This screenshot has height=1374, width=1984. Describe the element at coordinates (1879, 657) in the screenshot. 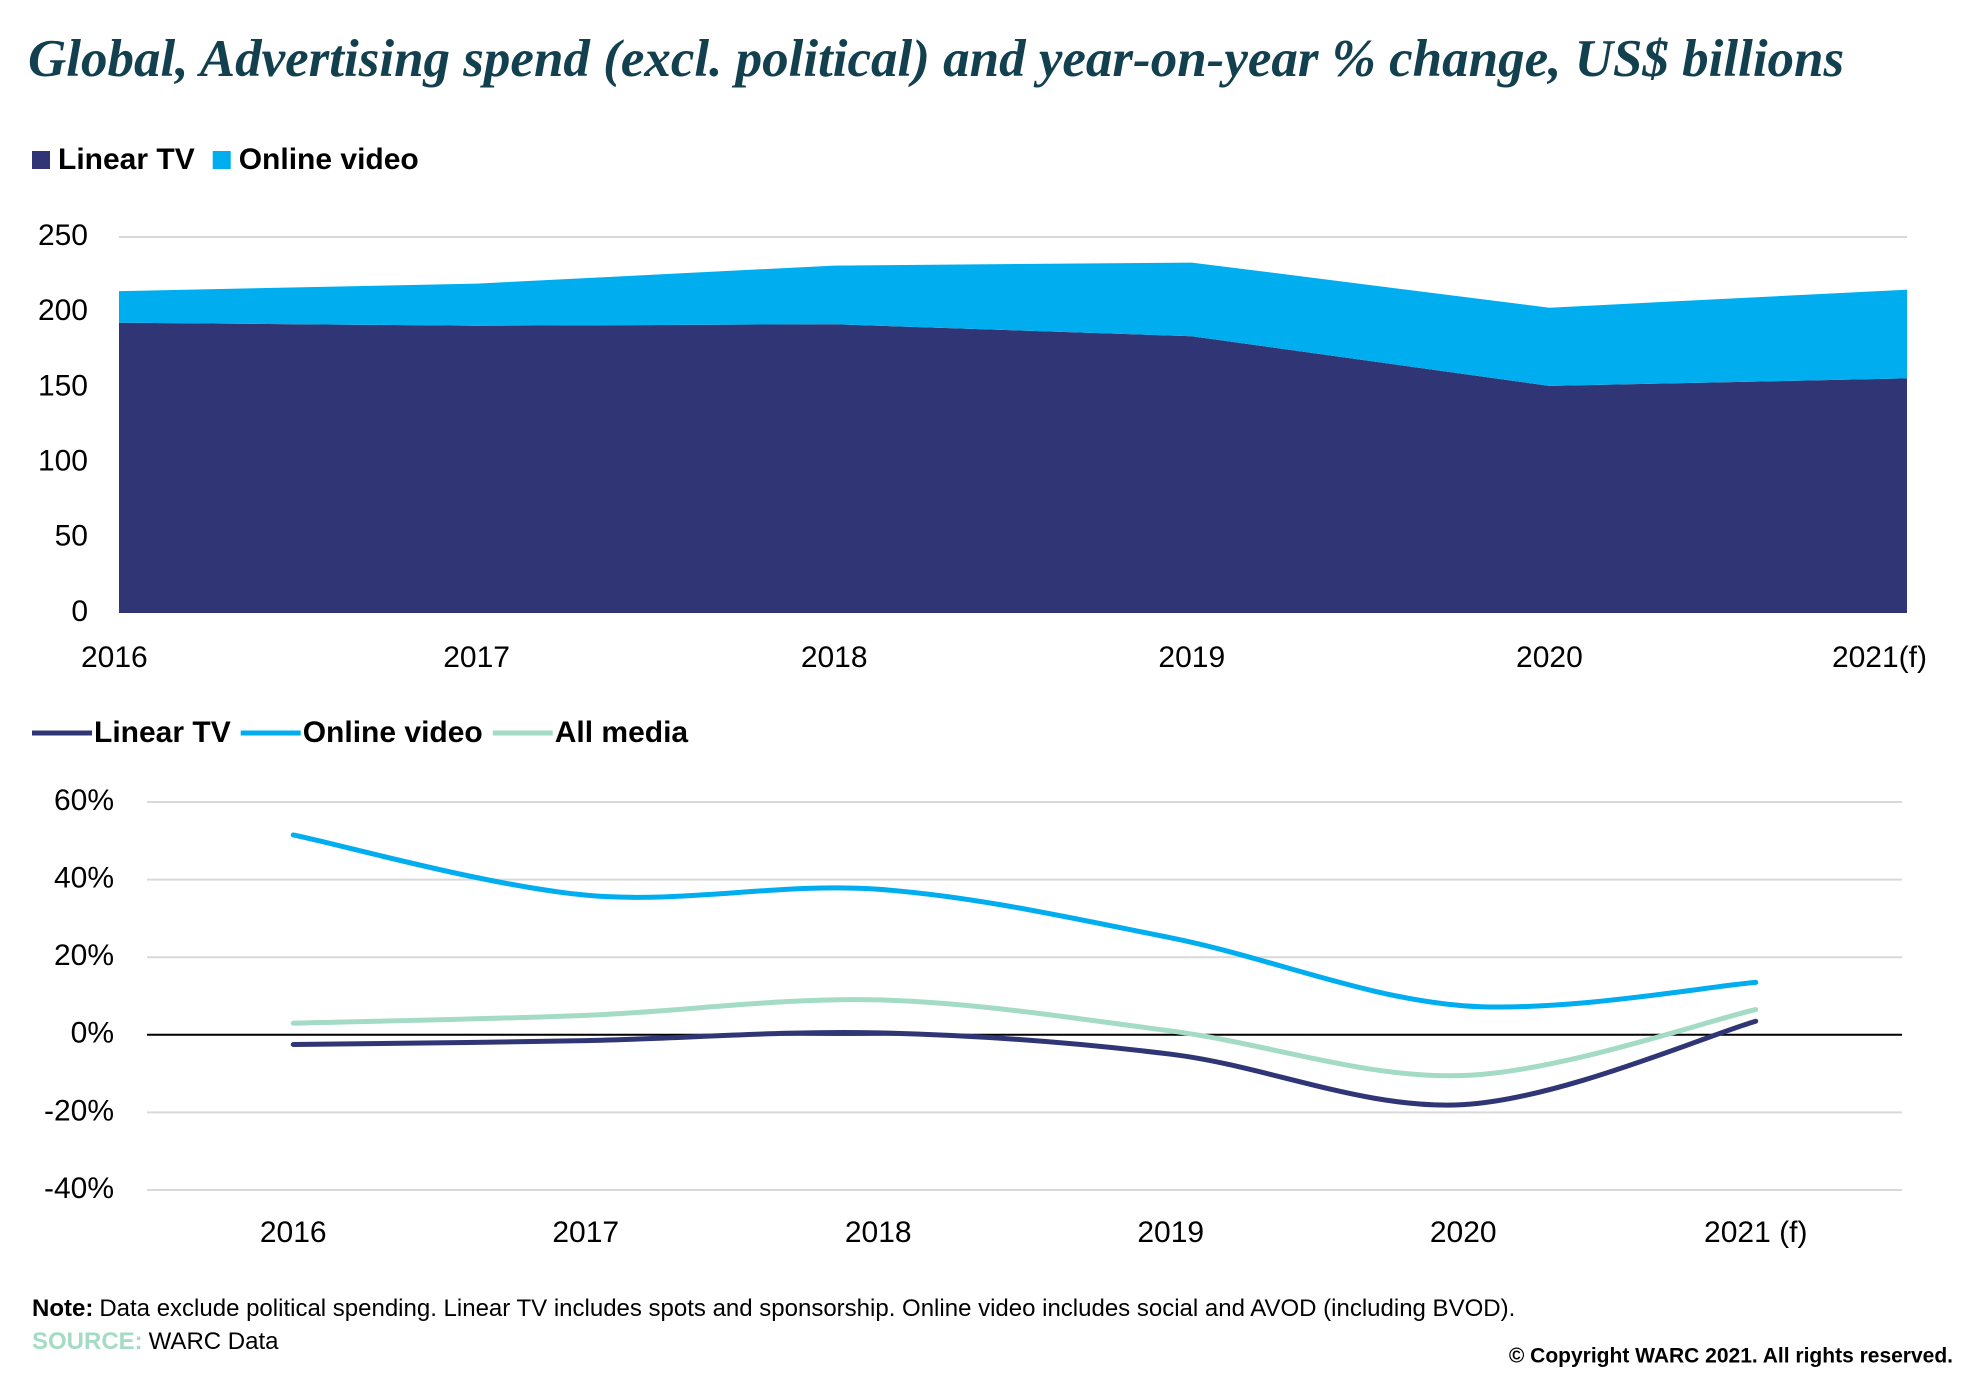

I see `x-tick-label: 2021(f)` at that location.